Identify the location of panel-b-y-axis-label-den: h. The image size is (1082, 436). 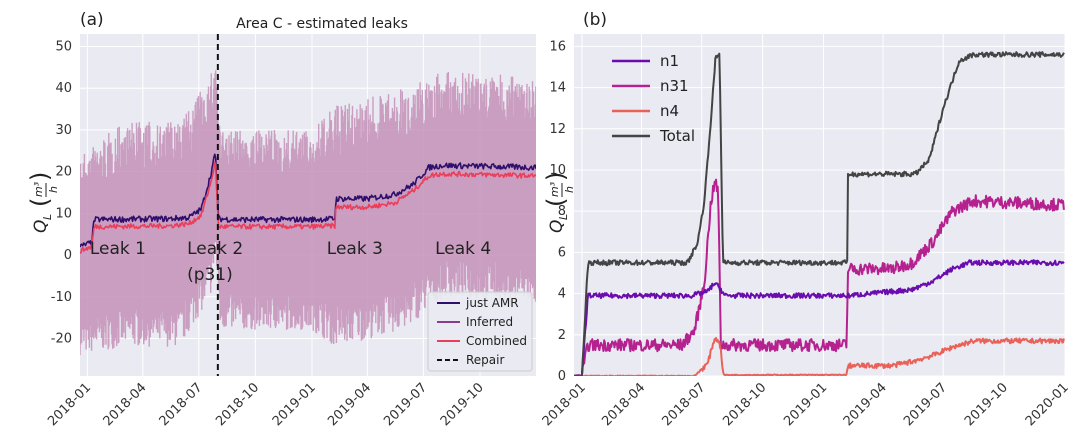
(569, 189).